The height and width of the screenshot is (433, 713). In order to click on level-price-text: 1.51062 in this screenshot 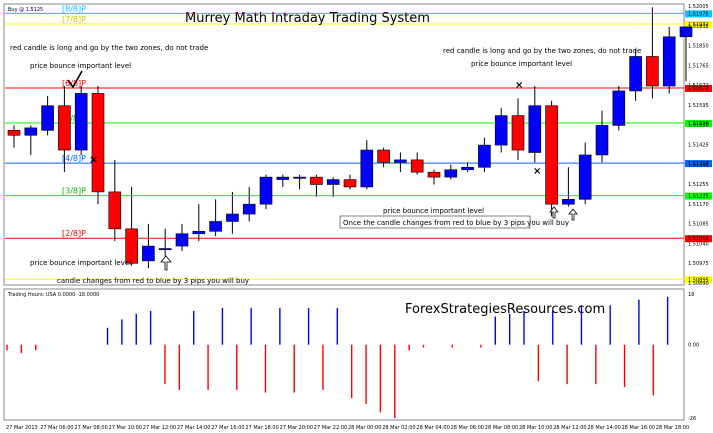, I will do `click(698, 239)`.